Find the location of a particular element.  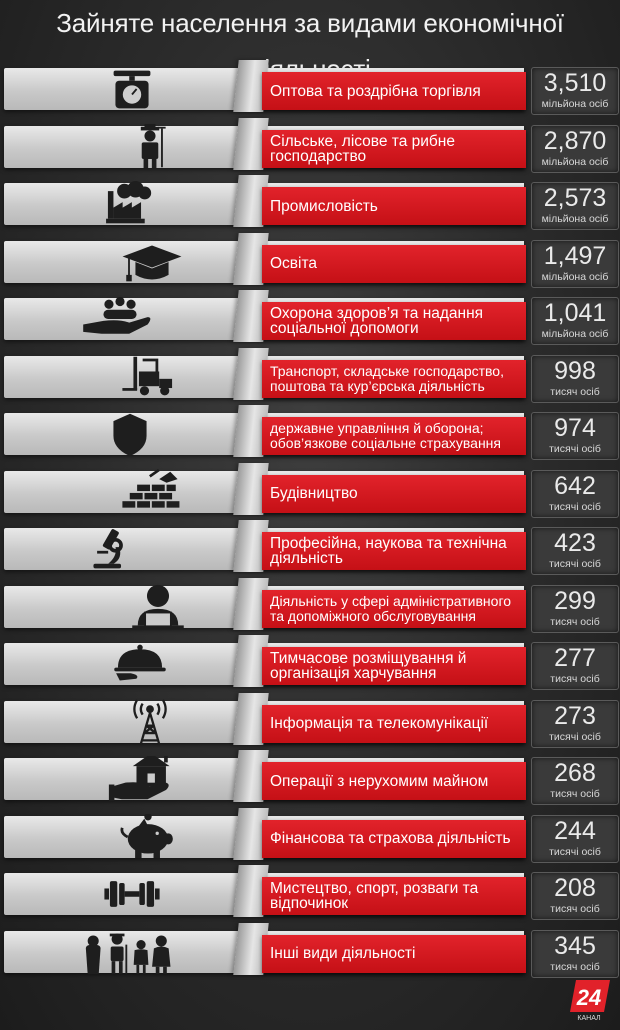

value-number: 299 is located at coordinates (575, 600).